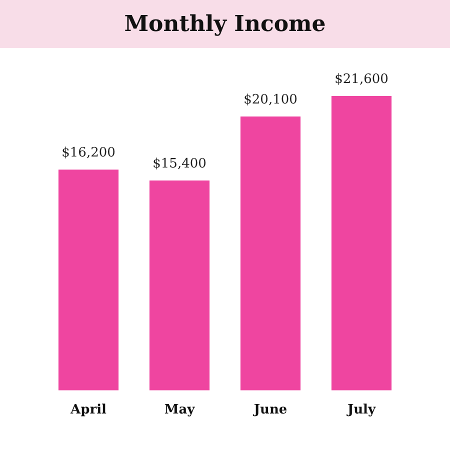 Image resolution: width=450 pixels, height=450 pixels. Describe the element at coordinates (270, 410) in the screenshot. I see `x-tick-label: June` at that location.